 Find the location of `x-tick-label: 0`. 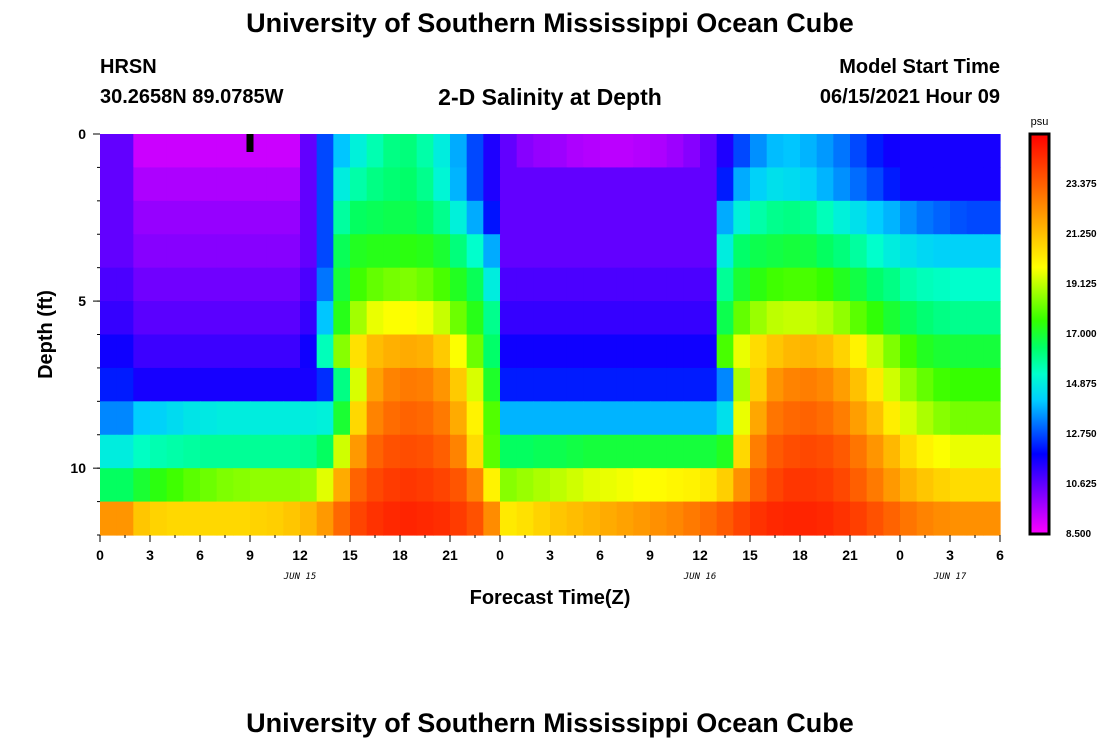

x-tick-label: 0 is located at coordinates (100, 555).